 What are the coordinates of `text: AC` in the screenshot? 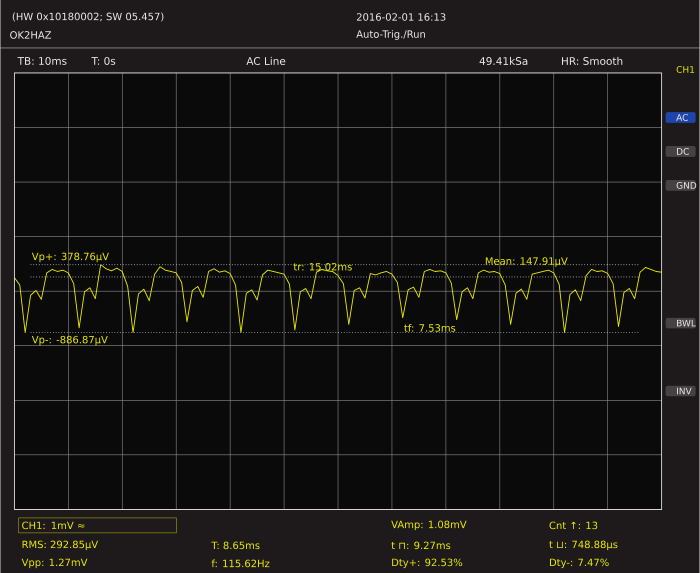 It's located at (682, 117).